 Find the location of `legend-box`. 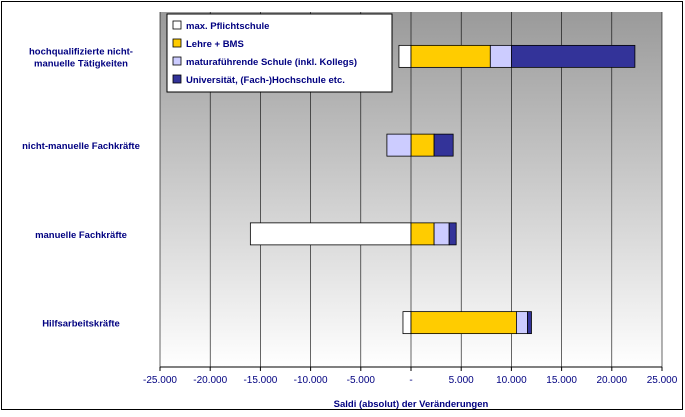

legend-box is located at coordinates (279, 53).